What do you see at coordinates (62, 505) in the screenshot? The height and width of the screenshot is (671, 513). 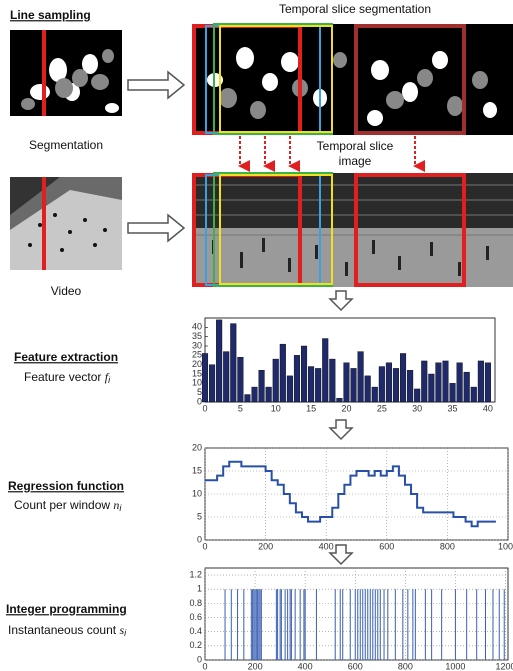 I see `label: Count per window` at bounding box center [62, 505].